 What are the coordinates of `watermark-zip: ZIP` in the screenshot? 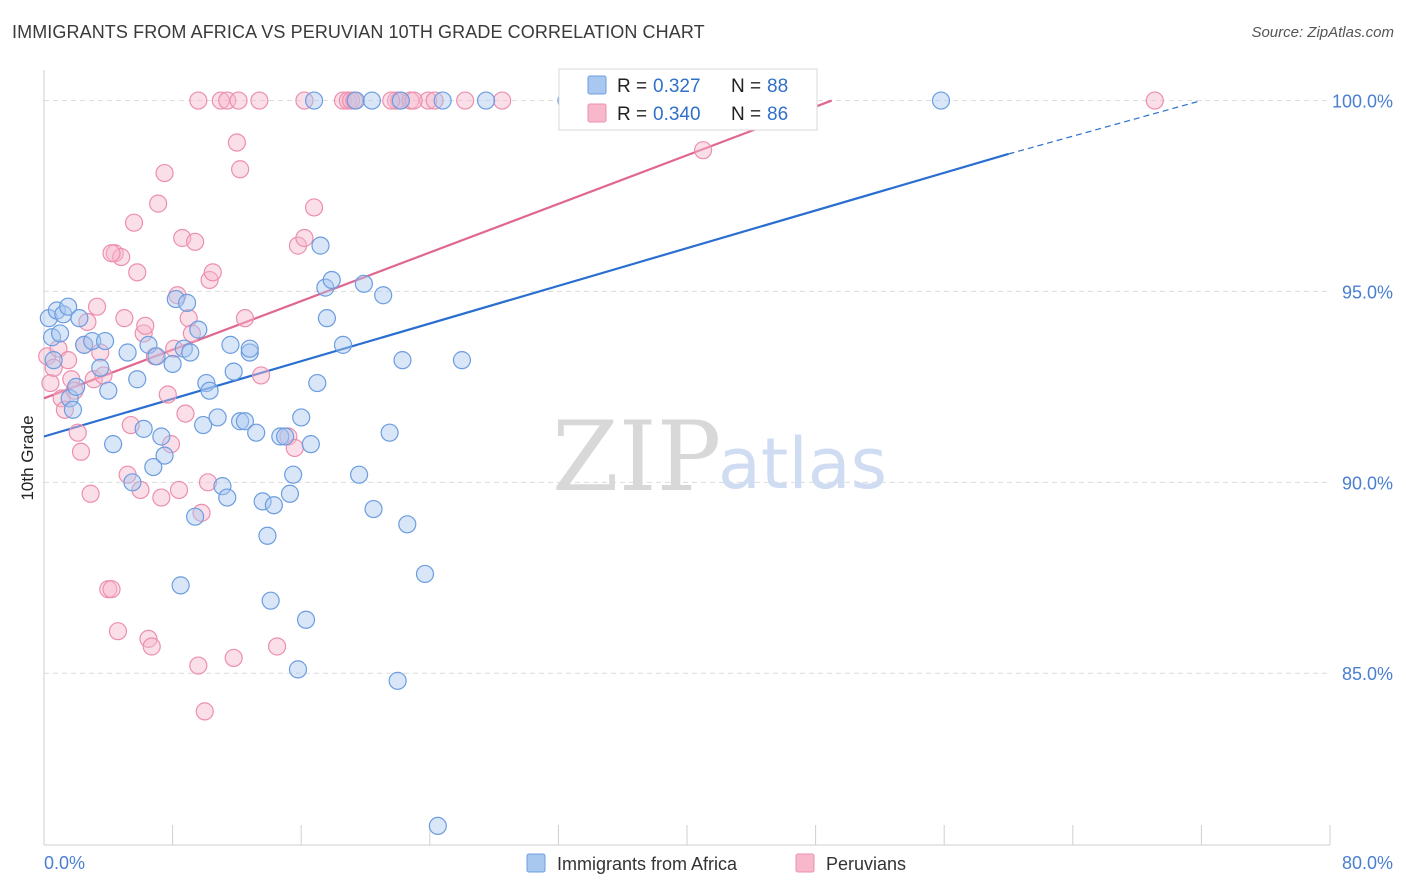 It's located at (636, 457).